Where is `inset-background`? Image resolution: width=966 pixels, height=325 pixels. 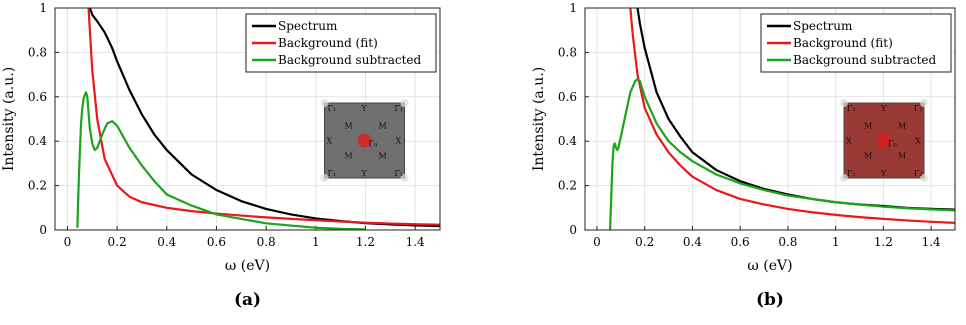
inset-background is located at coordinates (364, 140).